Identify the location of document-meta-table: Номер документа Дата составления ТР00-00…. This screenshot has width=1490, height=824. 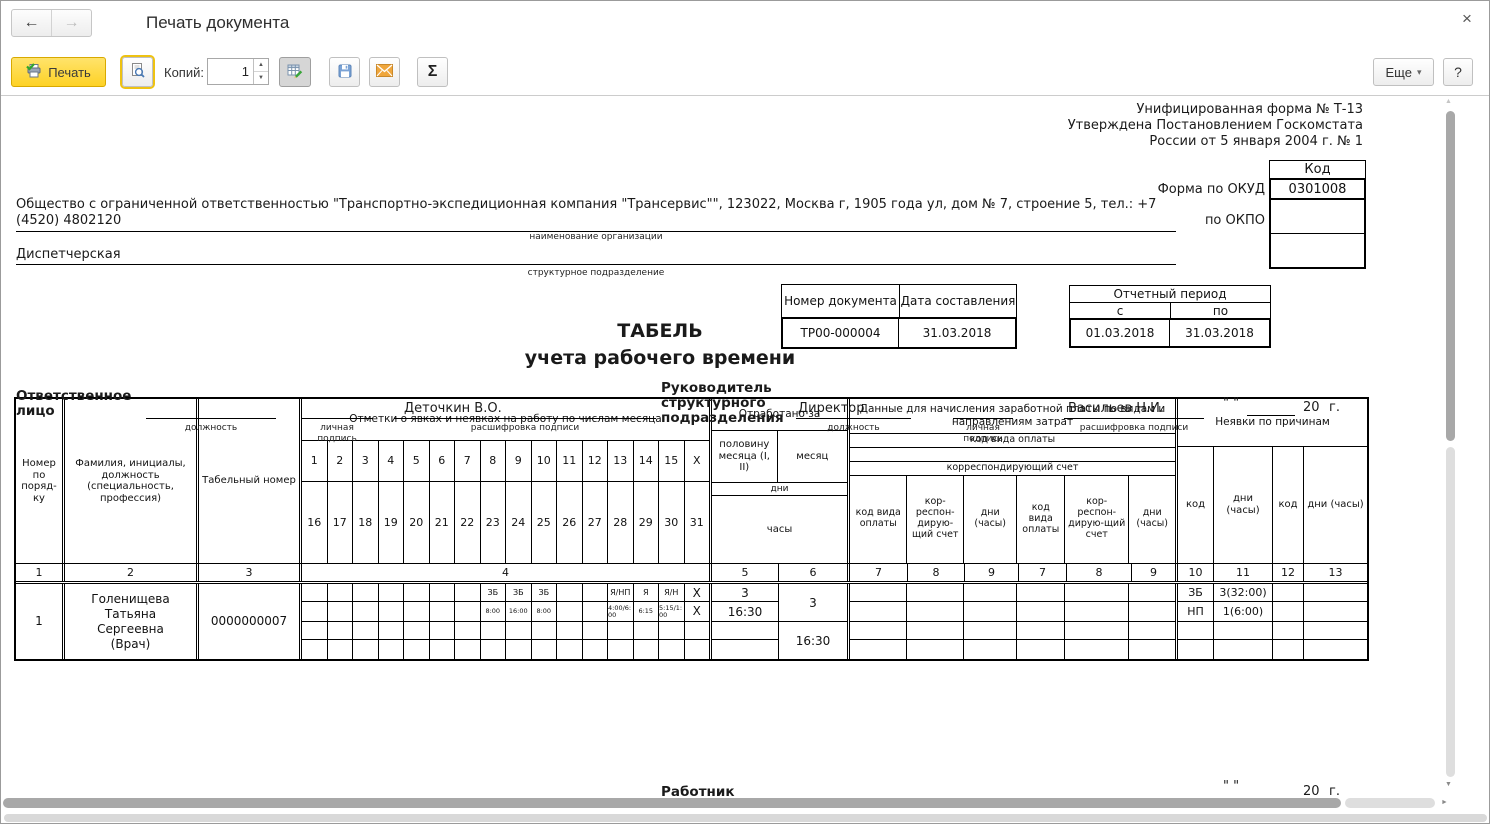
(899, 316).